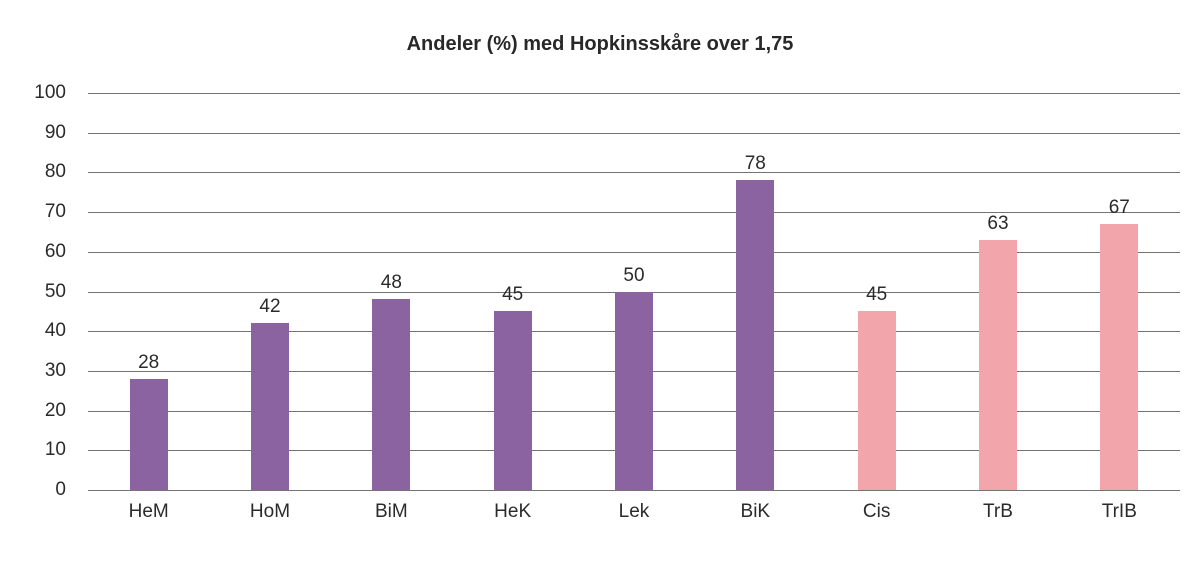 The height and width of the screenshot is (569, 1200). I want to click on bar-slot: 78, so click(755, 291).